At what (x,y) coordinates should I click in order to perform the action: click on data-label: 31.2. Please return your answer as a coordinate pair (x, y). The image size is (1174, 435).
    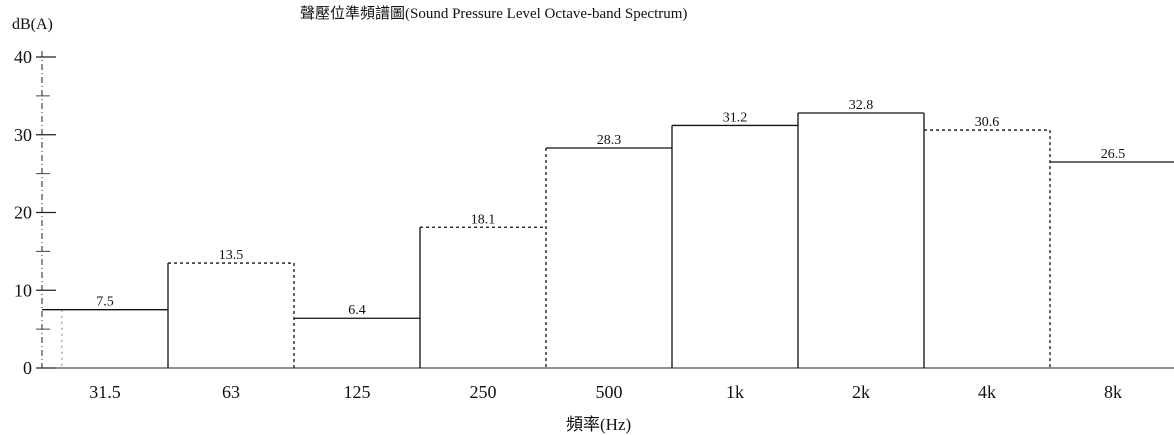
    Looking at the image, I should click on (735, 117).